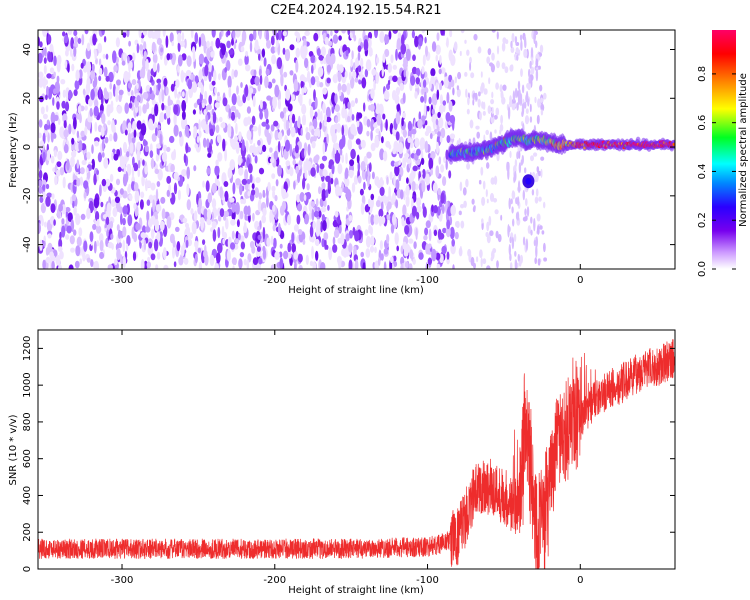  I want to click on colorbar-tick-label: 0.0, so click(702, 269).